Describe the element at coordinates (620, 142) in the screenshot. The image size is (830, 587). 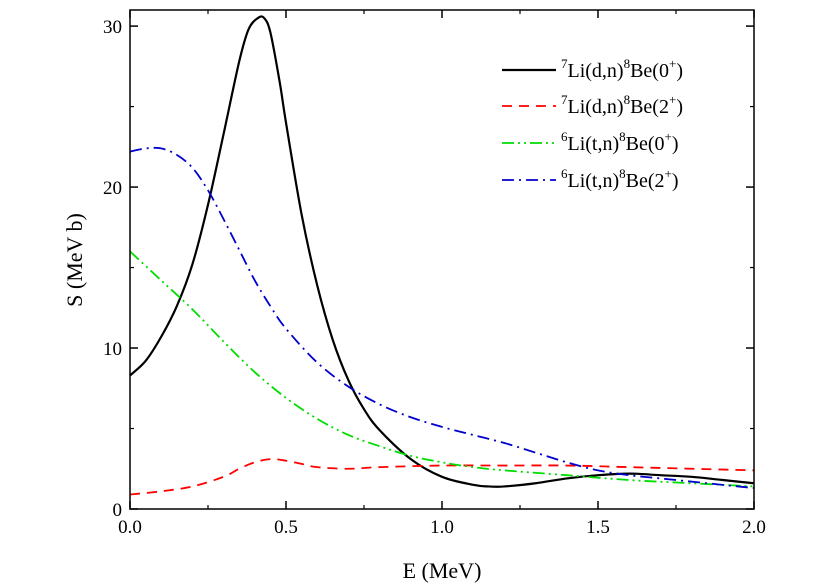
I see `legend-label-3: 6Li(t,n)8Be(0+)` at that location.